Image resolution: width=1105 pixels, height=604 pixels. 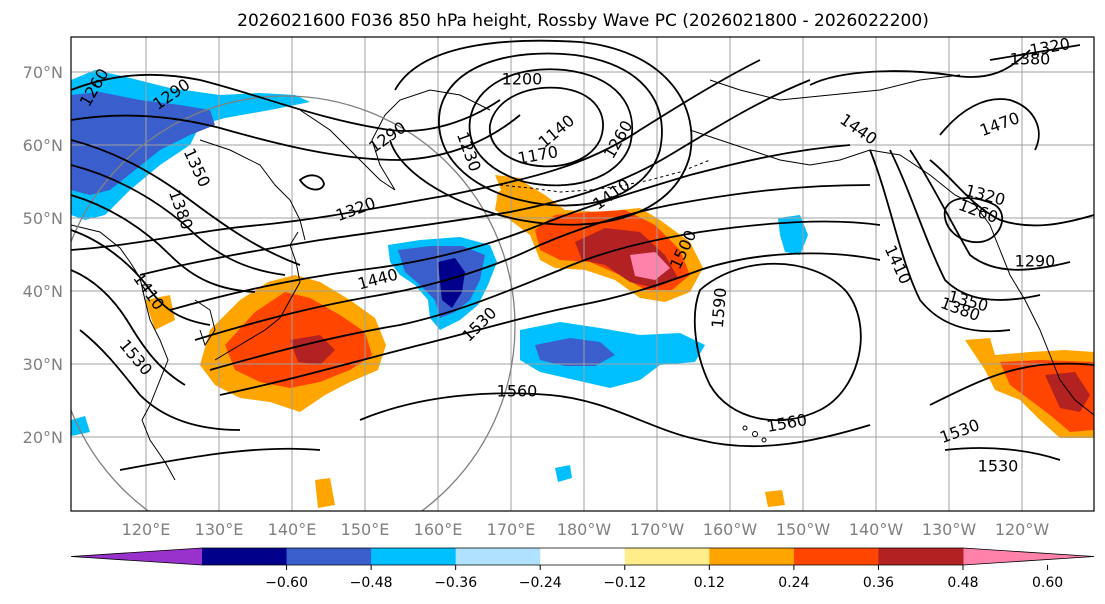 What do you see at coordinates (517, 391) in the screenshot?
I see `contour-label: 1560` at bounding box center [517, 391].